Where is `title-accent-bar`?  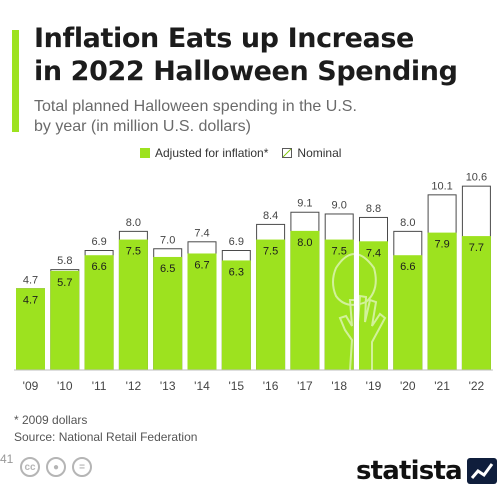
title-accent-bar is located at coordinates (15, 81).